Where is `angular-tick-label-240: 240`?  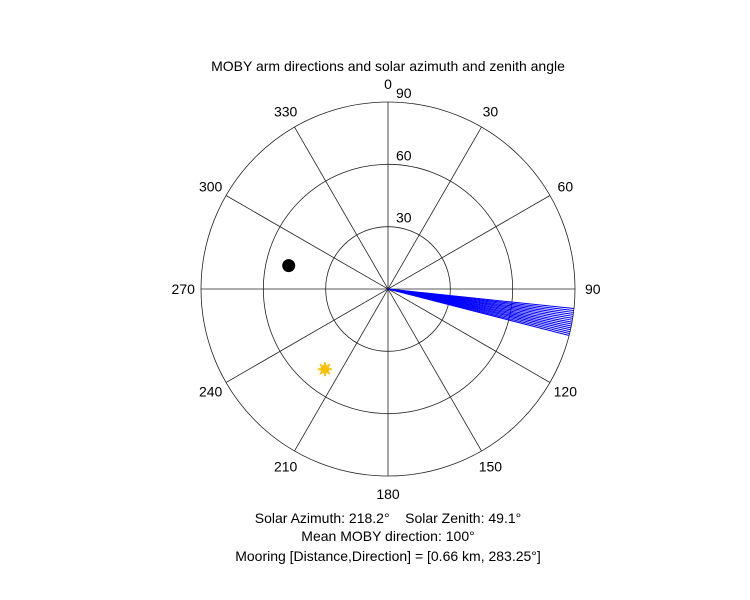 angular-tick-label-240: 240 is located at coordinates (211, 391).